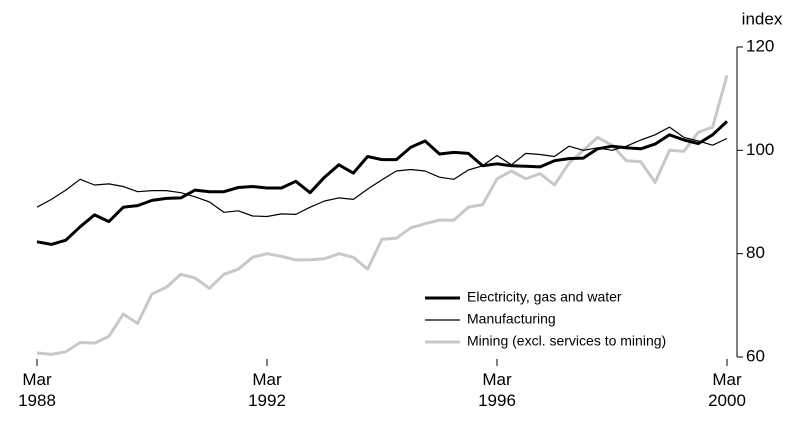  Describe the element at coordinates (760, 149) in the screenshot. I see `y-tick-label: 100` at that location.